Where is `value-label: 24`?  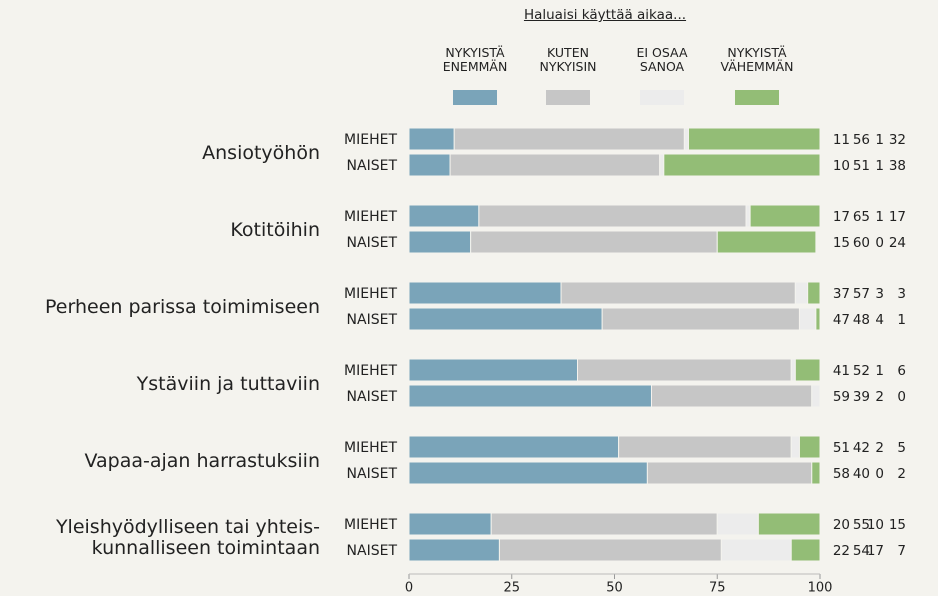 value-label: 24 is located at coordinates (897, 243).